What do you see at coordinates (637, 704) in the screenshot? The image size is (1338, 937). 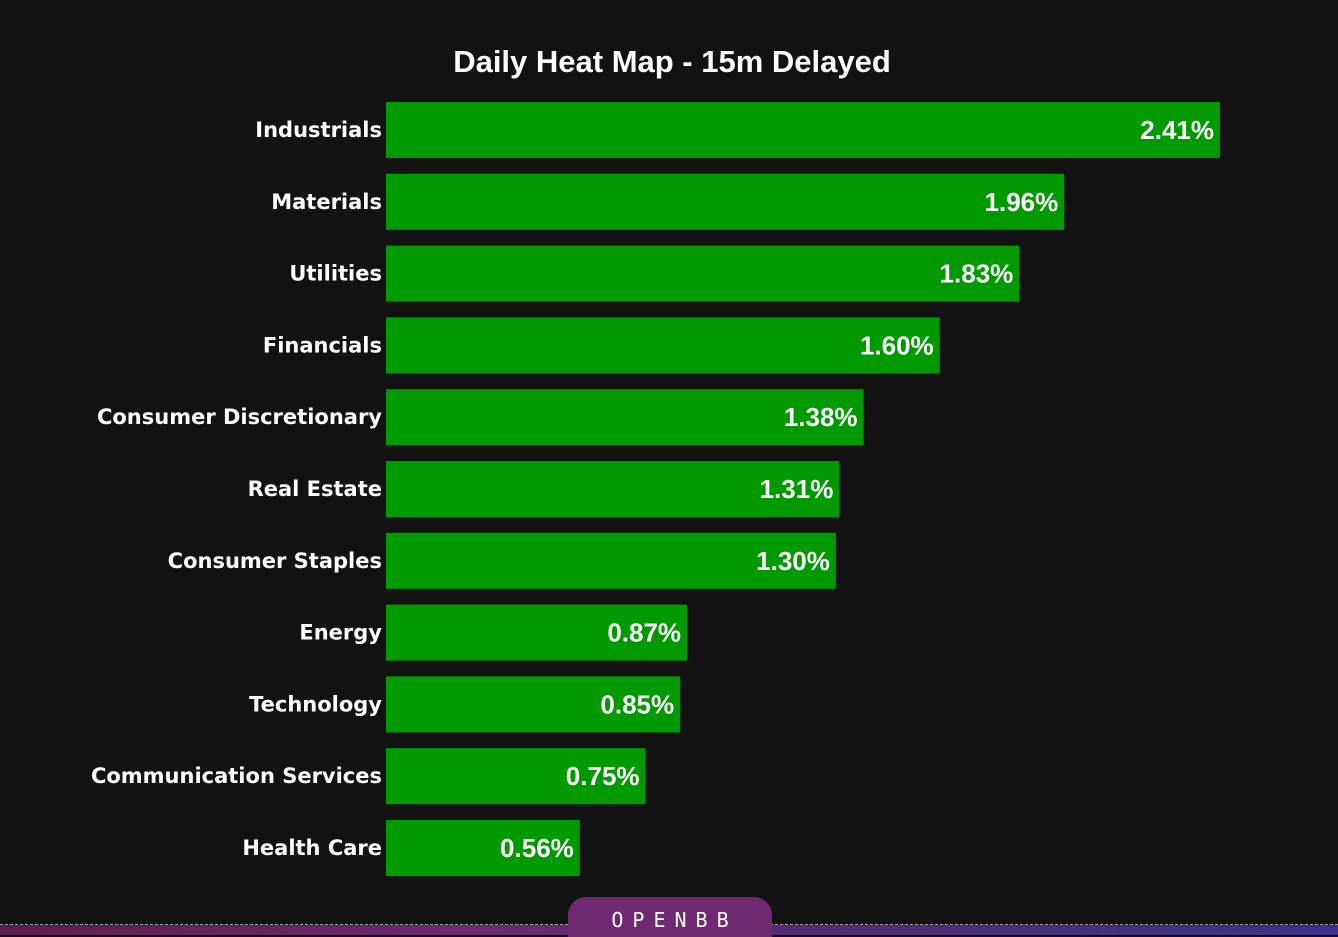 I see `value-label: 0.85%` at bounding box center [637, 704].